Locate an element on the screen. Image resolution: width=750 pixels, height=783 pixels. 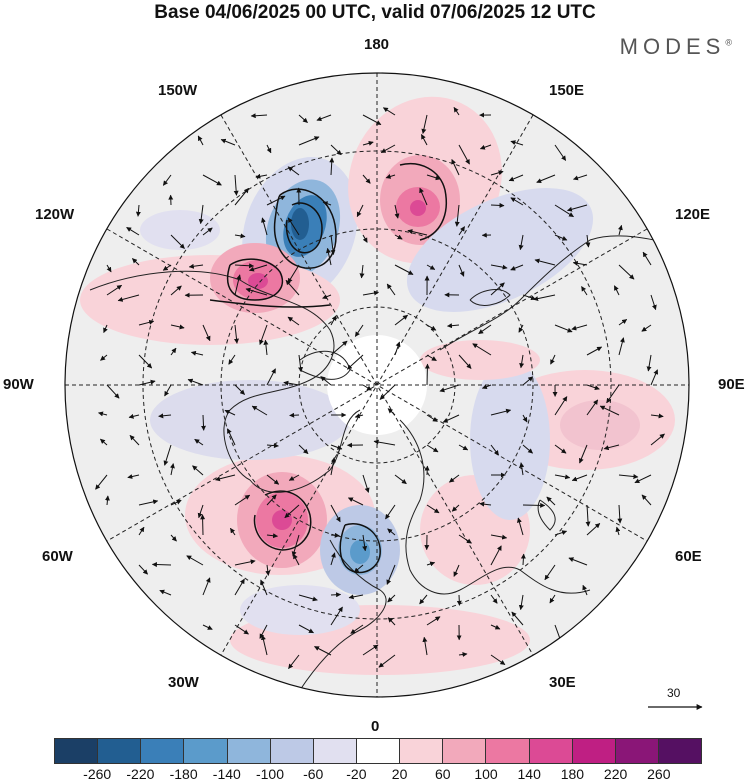
lon-label-30e: 30E is located at coordinates (562, 682).